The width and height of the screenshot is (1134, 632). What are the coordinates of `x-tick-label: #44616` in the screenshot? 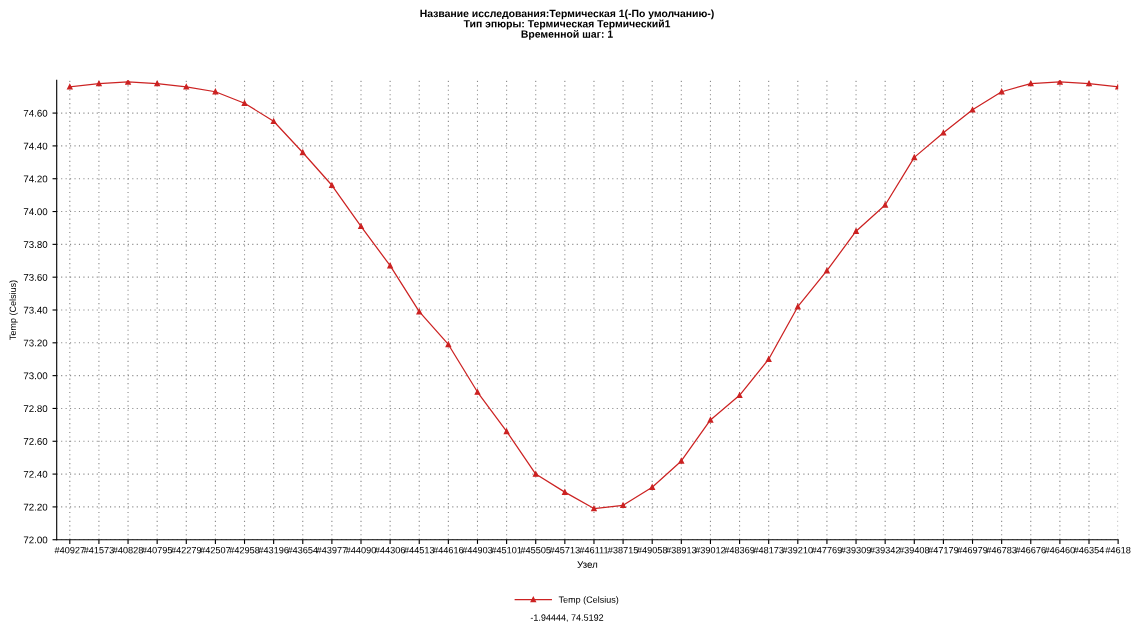 It's located at (448, 550).